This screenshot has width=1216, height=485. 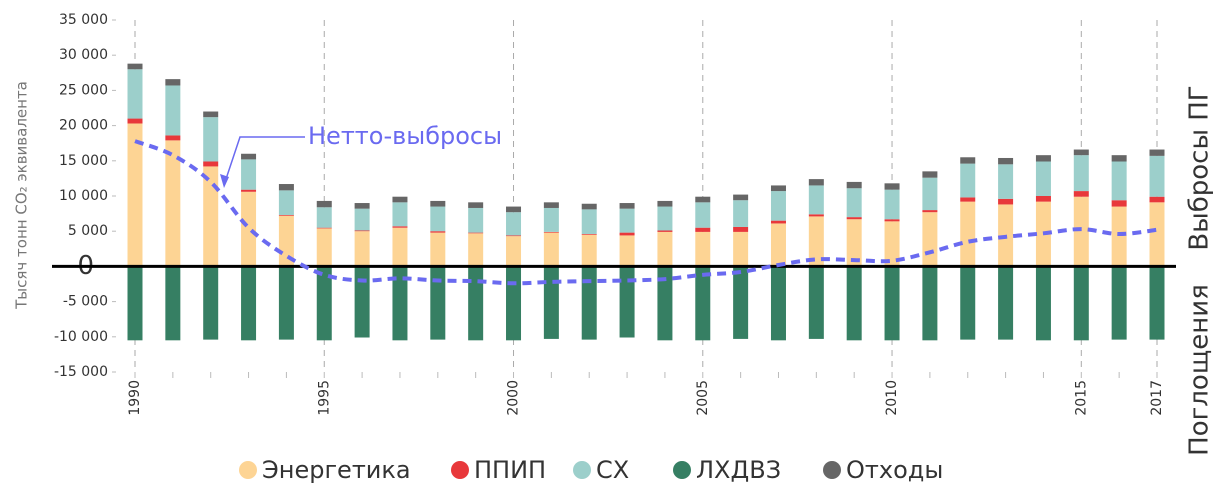 What do you see at coordinates (83, 161) in the screenshot?
I see `y-tick-label: 15 000` at bounding box center [83, 161].